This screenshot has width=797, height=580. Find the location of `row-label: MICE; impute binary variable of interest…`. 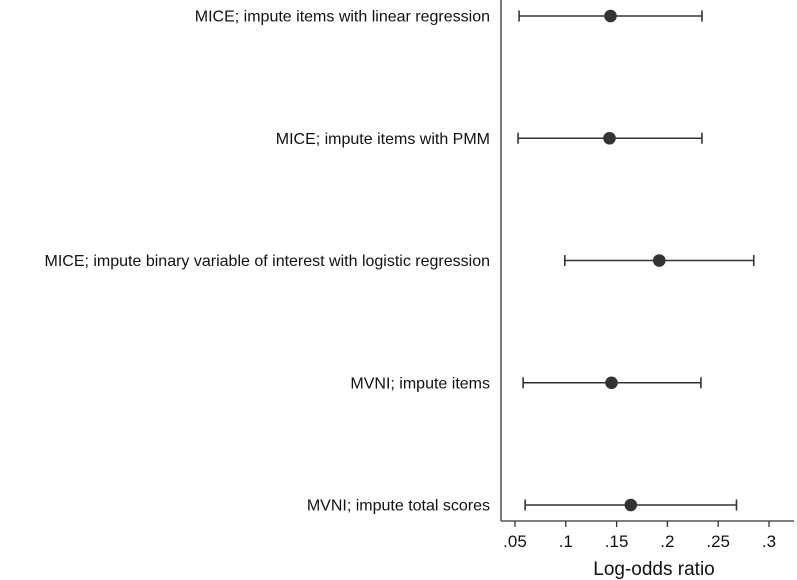

row-label: MICE; impute binary variable of interest… is located at coordinates (267, 261).